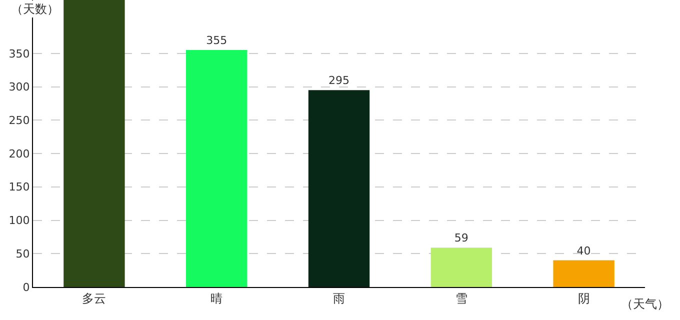 The width and height of the screenshot is (680, 320). I want to click on y-tick-label: 350, so click(19, 53).